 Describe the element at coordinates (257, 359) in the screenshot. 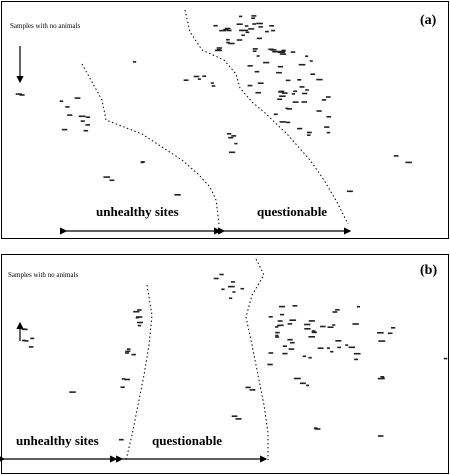

I see `boundary-line-b2` at that location.